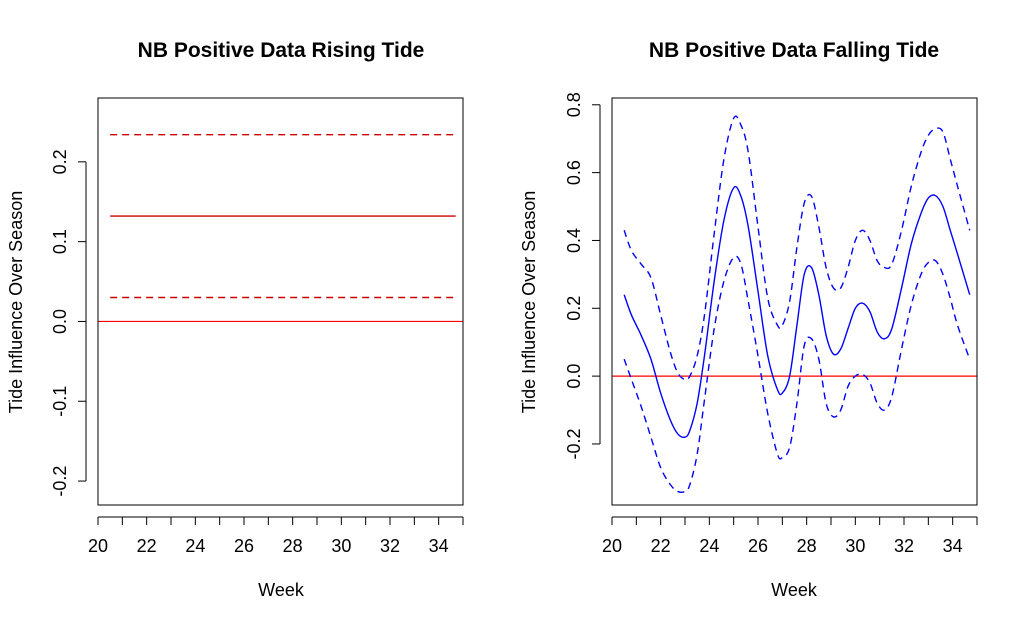 This screenshot has width=1027, height=627. What do you see at coordinates (794, 50) in the screenshot?
I see `chart-title: NB Positive Data Falling Tide` at bounding box center [794, 50].